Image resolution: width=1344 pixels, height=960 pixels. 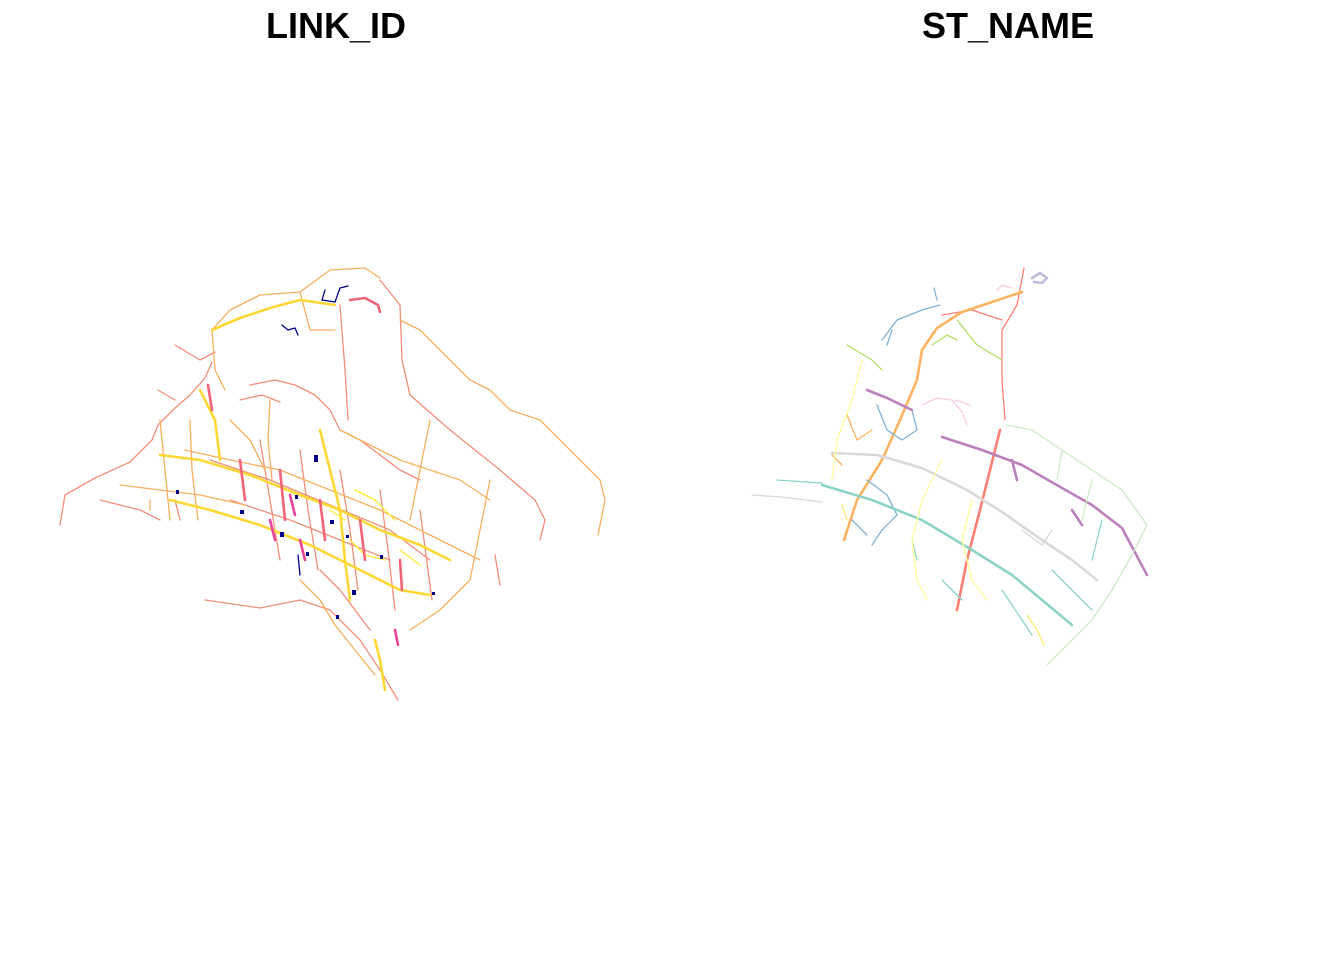 What do you see at coordinates (852, 440) in the screenshot?
I see `st-name-orange-branches` at bounding box center [852, 440].